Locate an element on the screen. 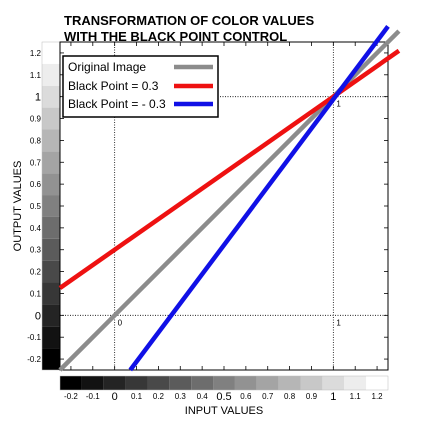 This screenshot has height=428, width=429. y-tick-label: 0.8 is located at coordinates (36, 140).